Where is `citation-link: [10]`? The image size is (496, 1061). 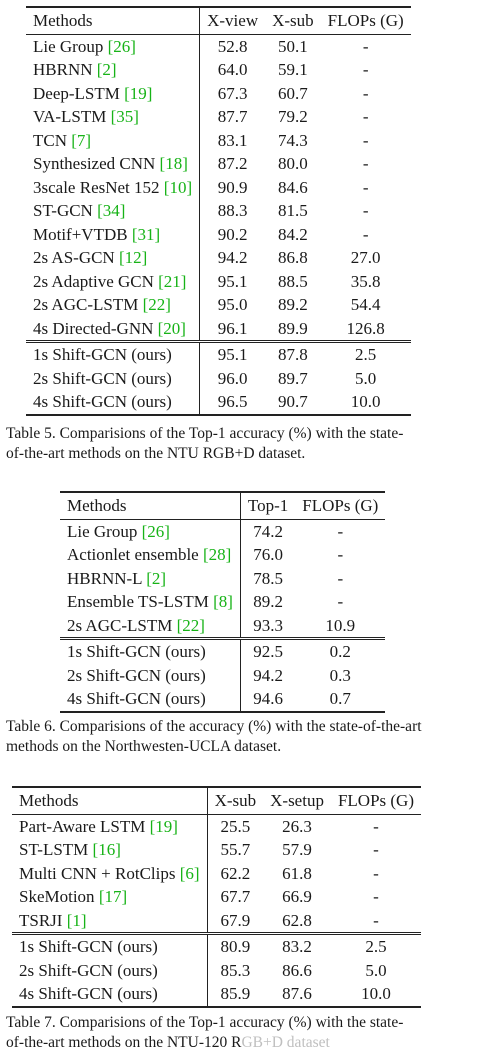 citation-link: [10] is located at coordinates (178, 187).